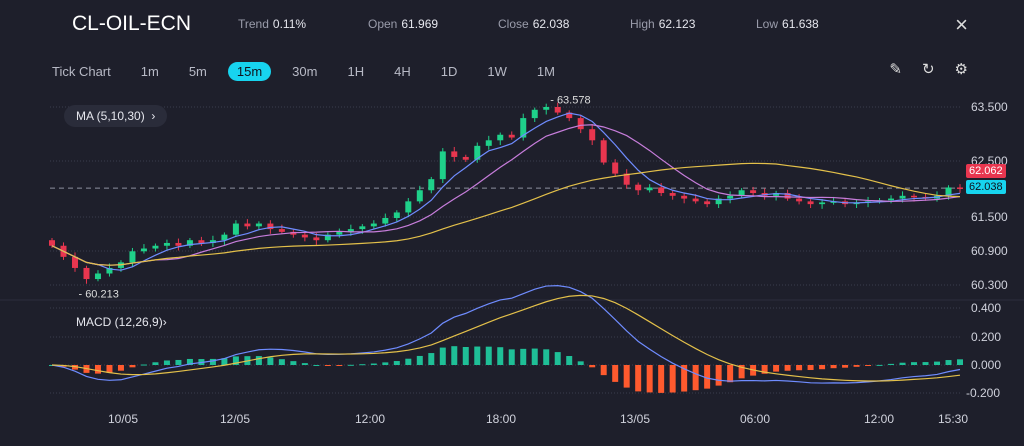  Describe the element at coordinates (403, 24) in the screenshot. I see `stat-open: Open 61.969` at that location.